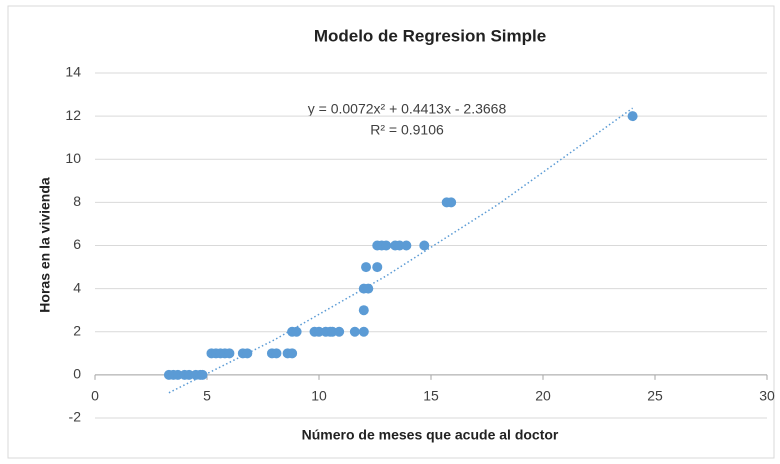 This screenshot has height=464, width=780. I want to click on y-axis-label: Horas en la vivienda, so click(45, 245).